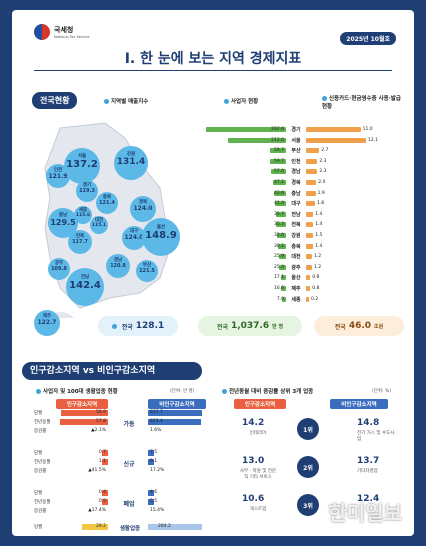  I want to click on card-bar-wrap: 1.5, so click(351, 235).